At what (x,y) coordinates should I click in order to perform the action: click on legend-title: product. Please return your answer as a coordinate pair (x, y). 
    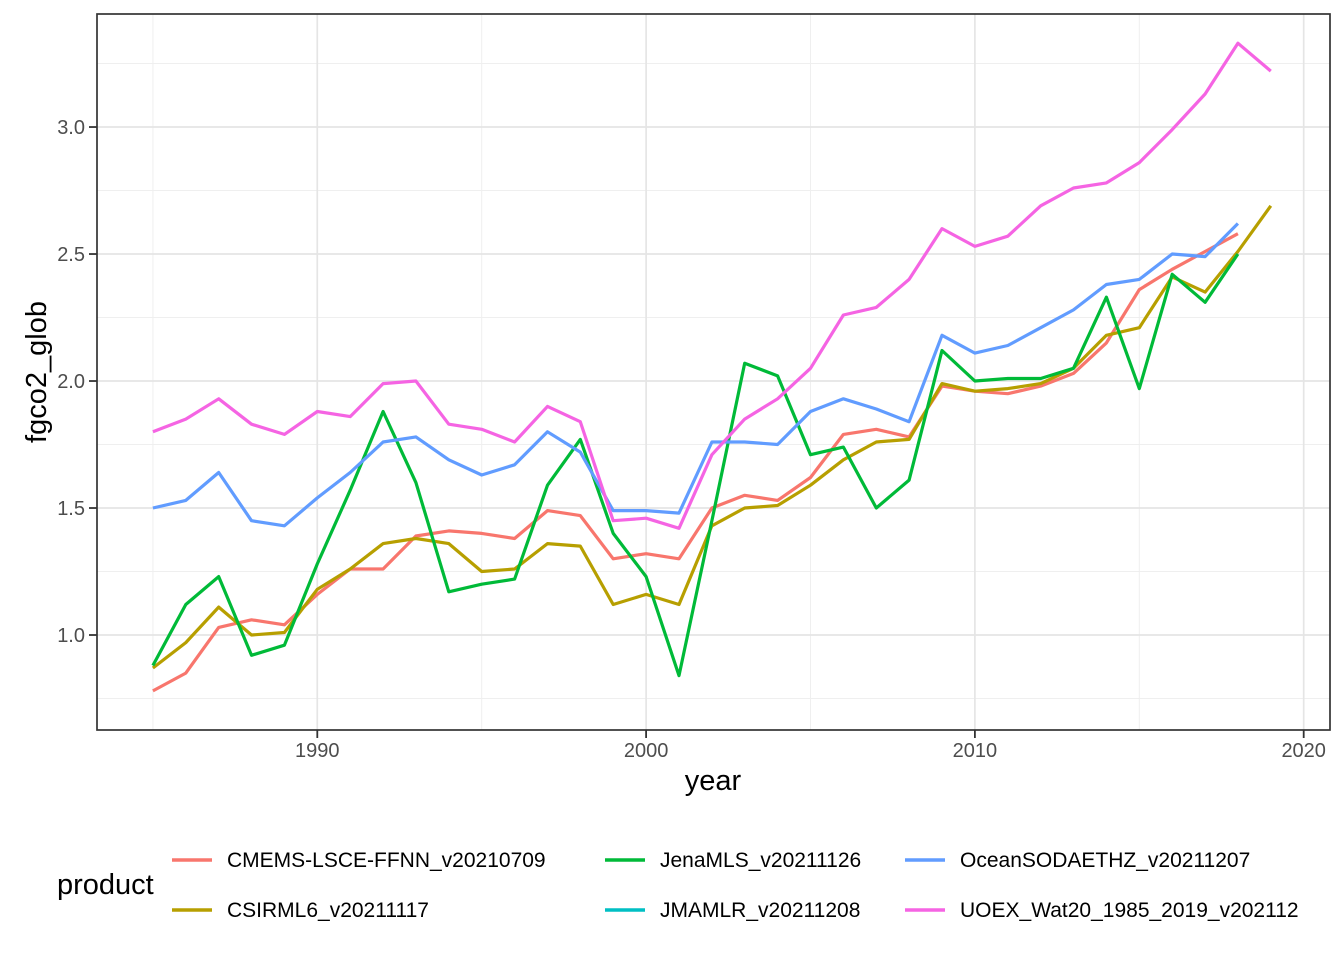
    Looking at the image, I should click on (105, 885).